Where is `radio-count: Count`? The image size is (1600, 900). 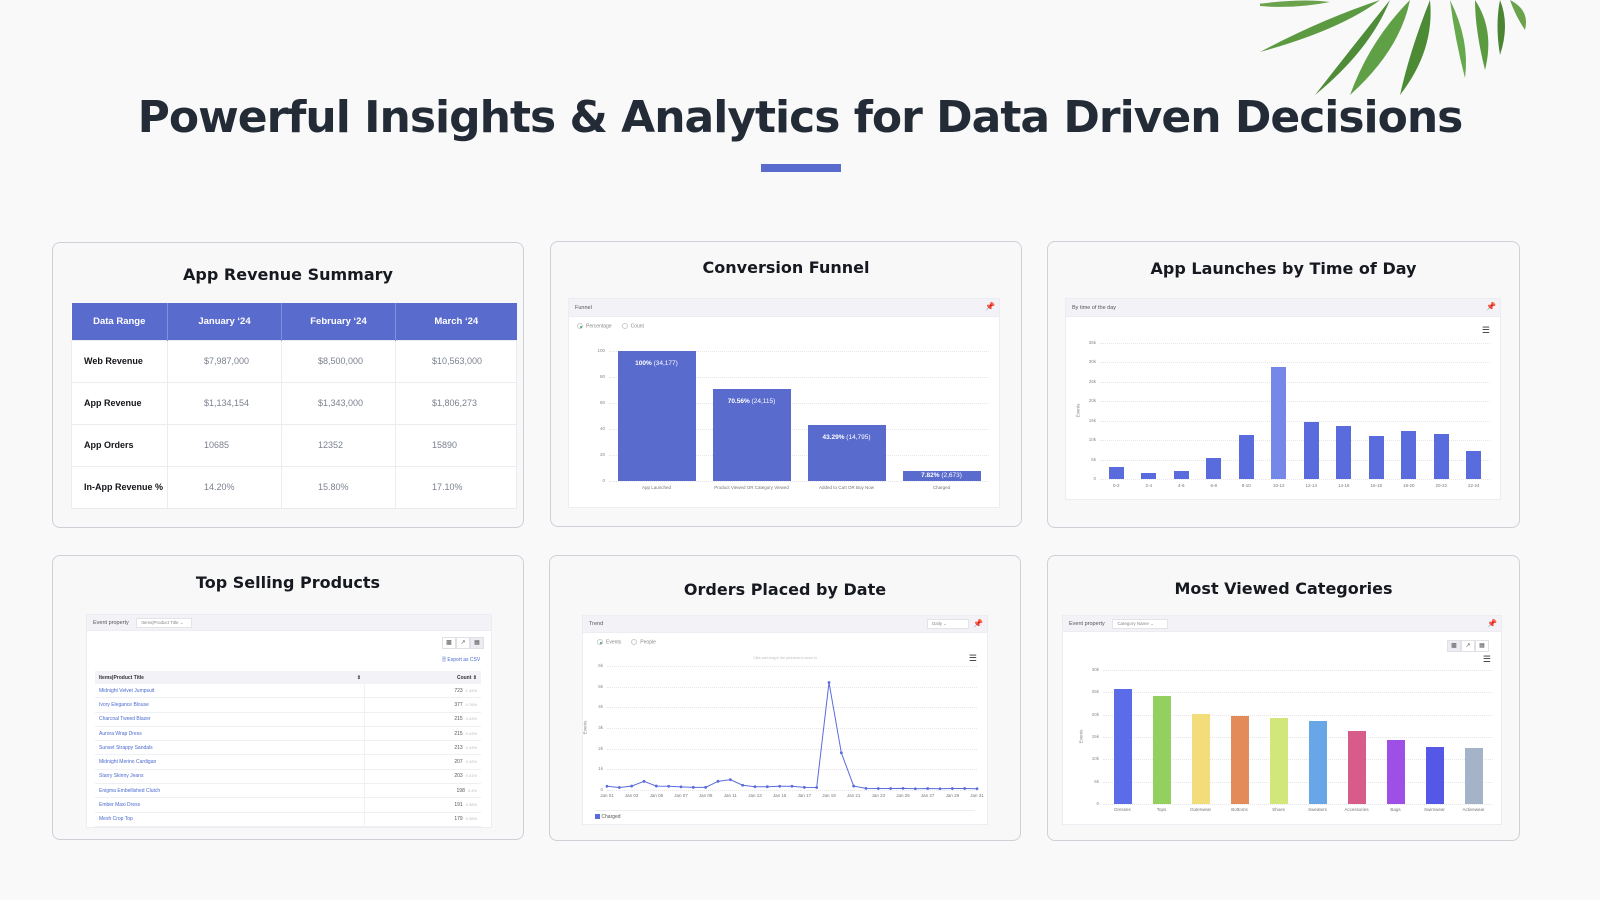 radio-count: Count is located at coordinates (632, 326).